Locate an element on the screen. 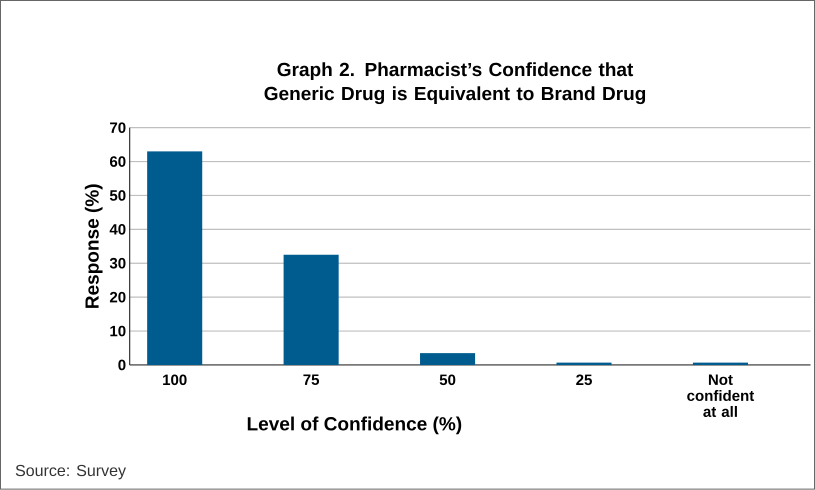 The width and height of the screenshot is (815, 490). y-tick-label: 0 is located at coordinates (122, 365).